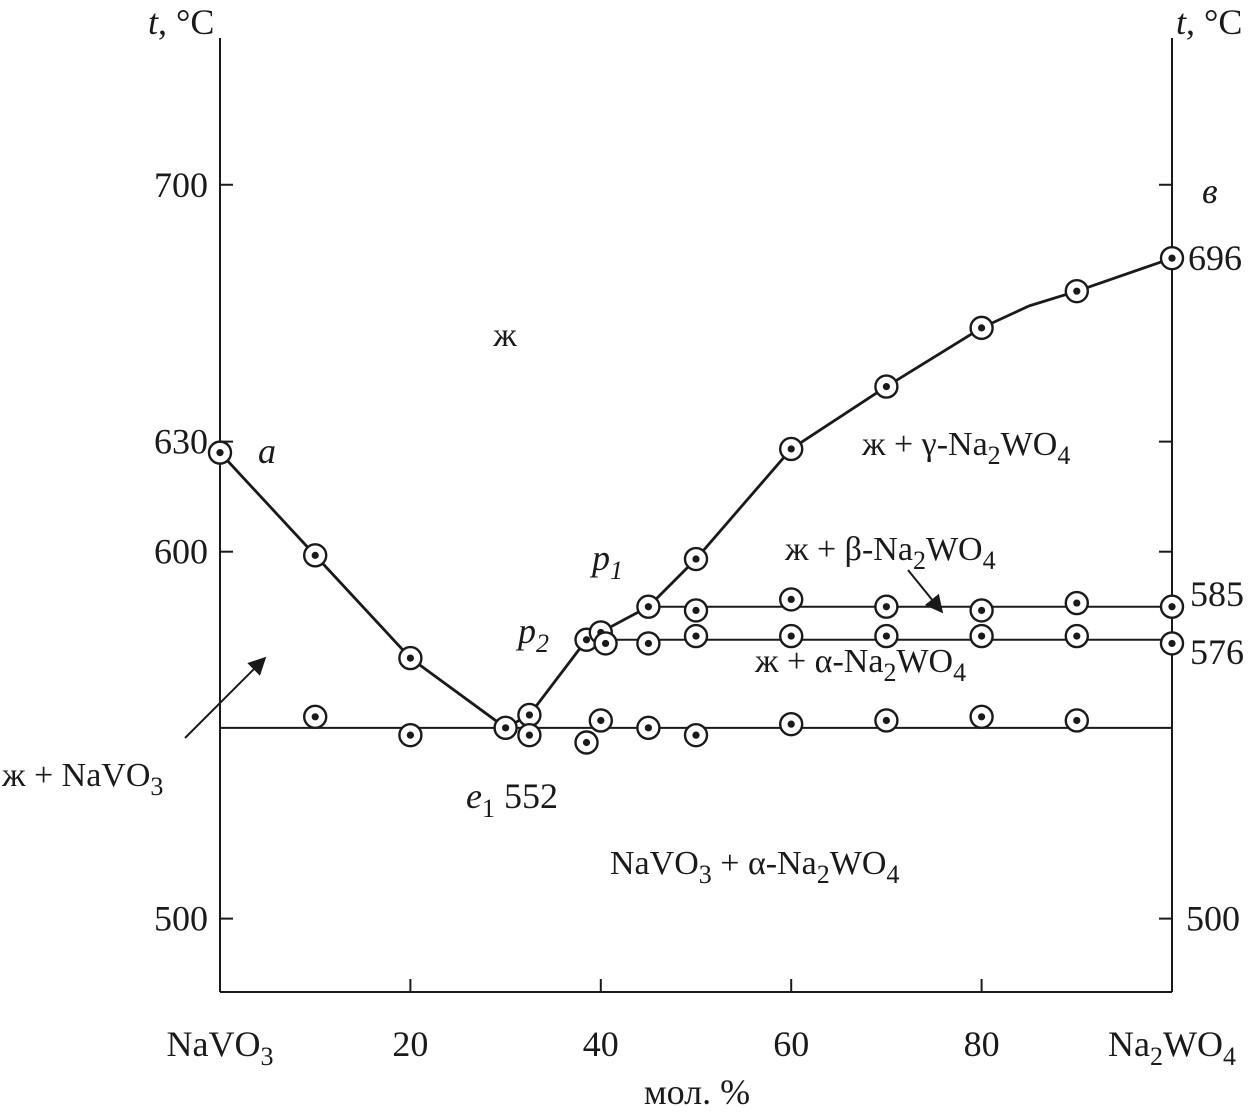  What do you see at coordinates (1217, 594) in the screenshot?
I see `label-585: 585` at bounding box center [1217, 594].